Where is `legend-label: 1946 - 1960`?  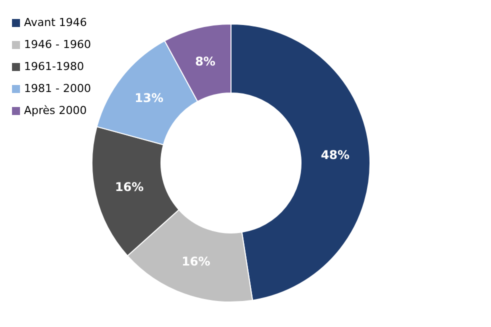 legend-label: 1946 - 1960 is located at coordinates (57, 44).